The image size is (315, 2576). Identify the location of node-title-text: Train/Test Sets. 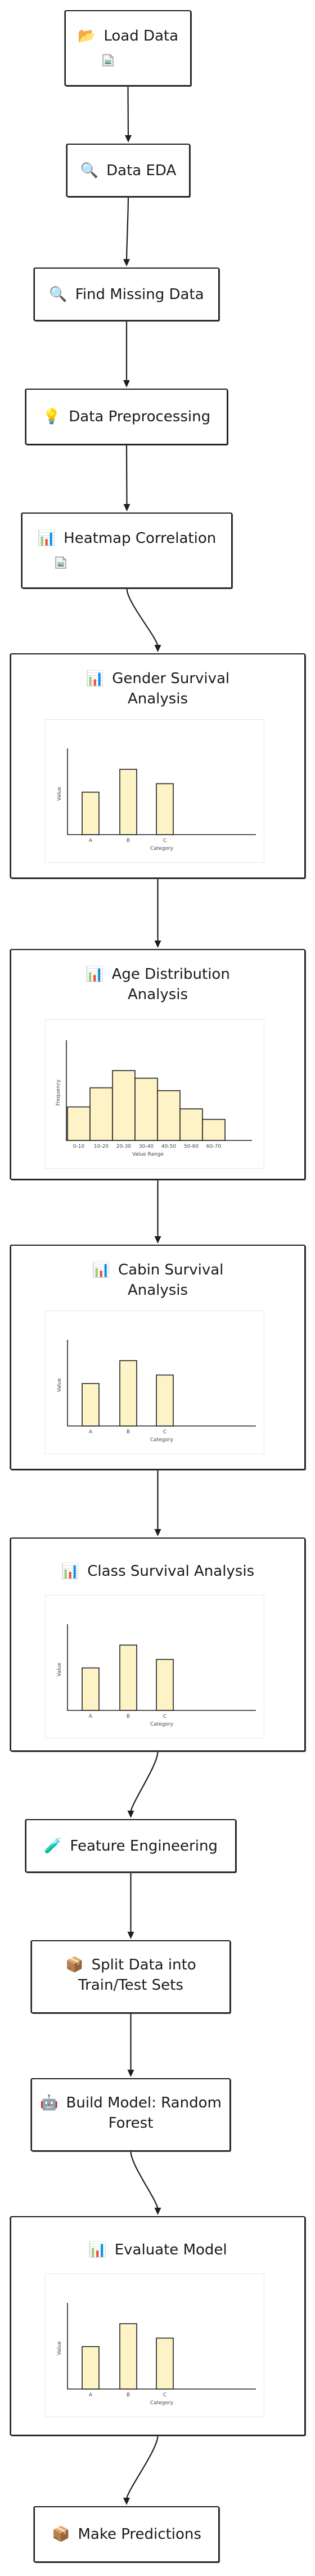
(130, 1985).